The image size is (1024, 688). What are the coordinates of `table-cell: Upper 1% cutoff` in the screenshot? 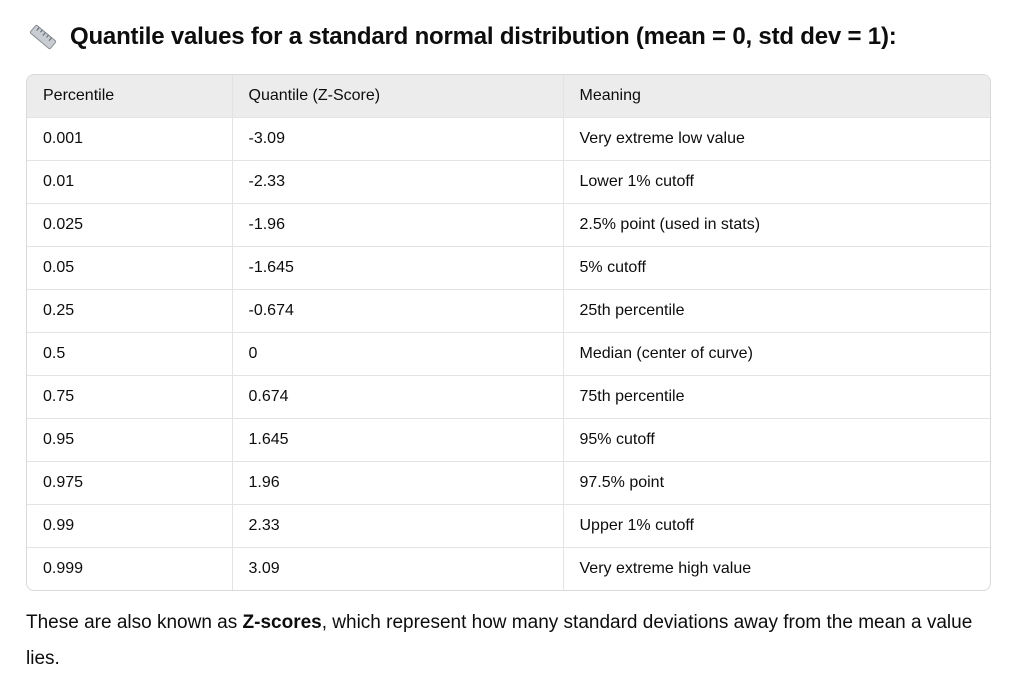 It's located at (776, 526).